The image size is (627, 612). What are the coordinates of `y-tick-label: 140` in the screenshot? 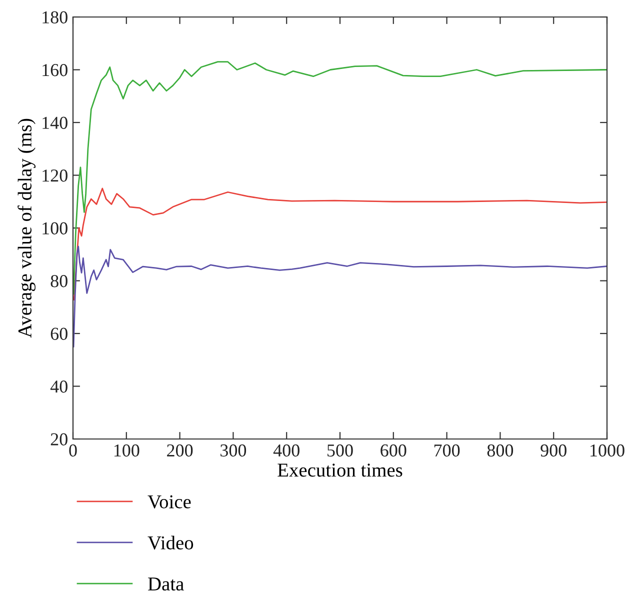 It's located at (55, 122).